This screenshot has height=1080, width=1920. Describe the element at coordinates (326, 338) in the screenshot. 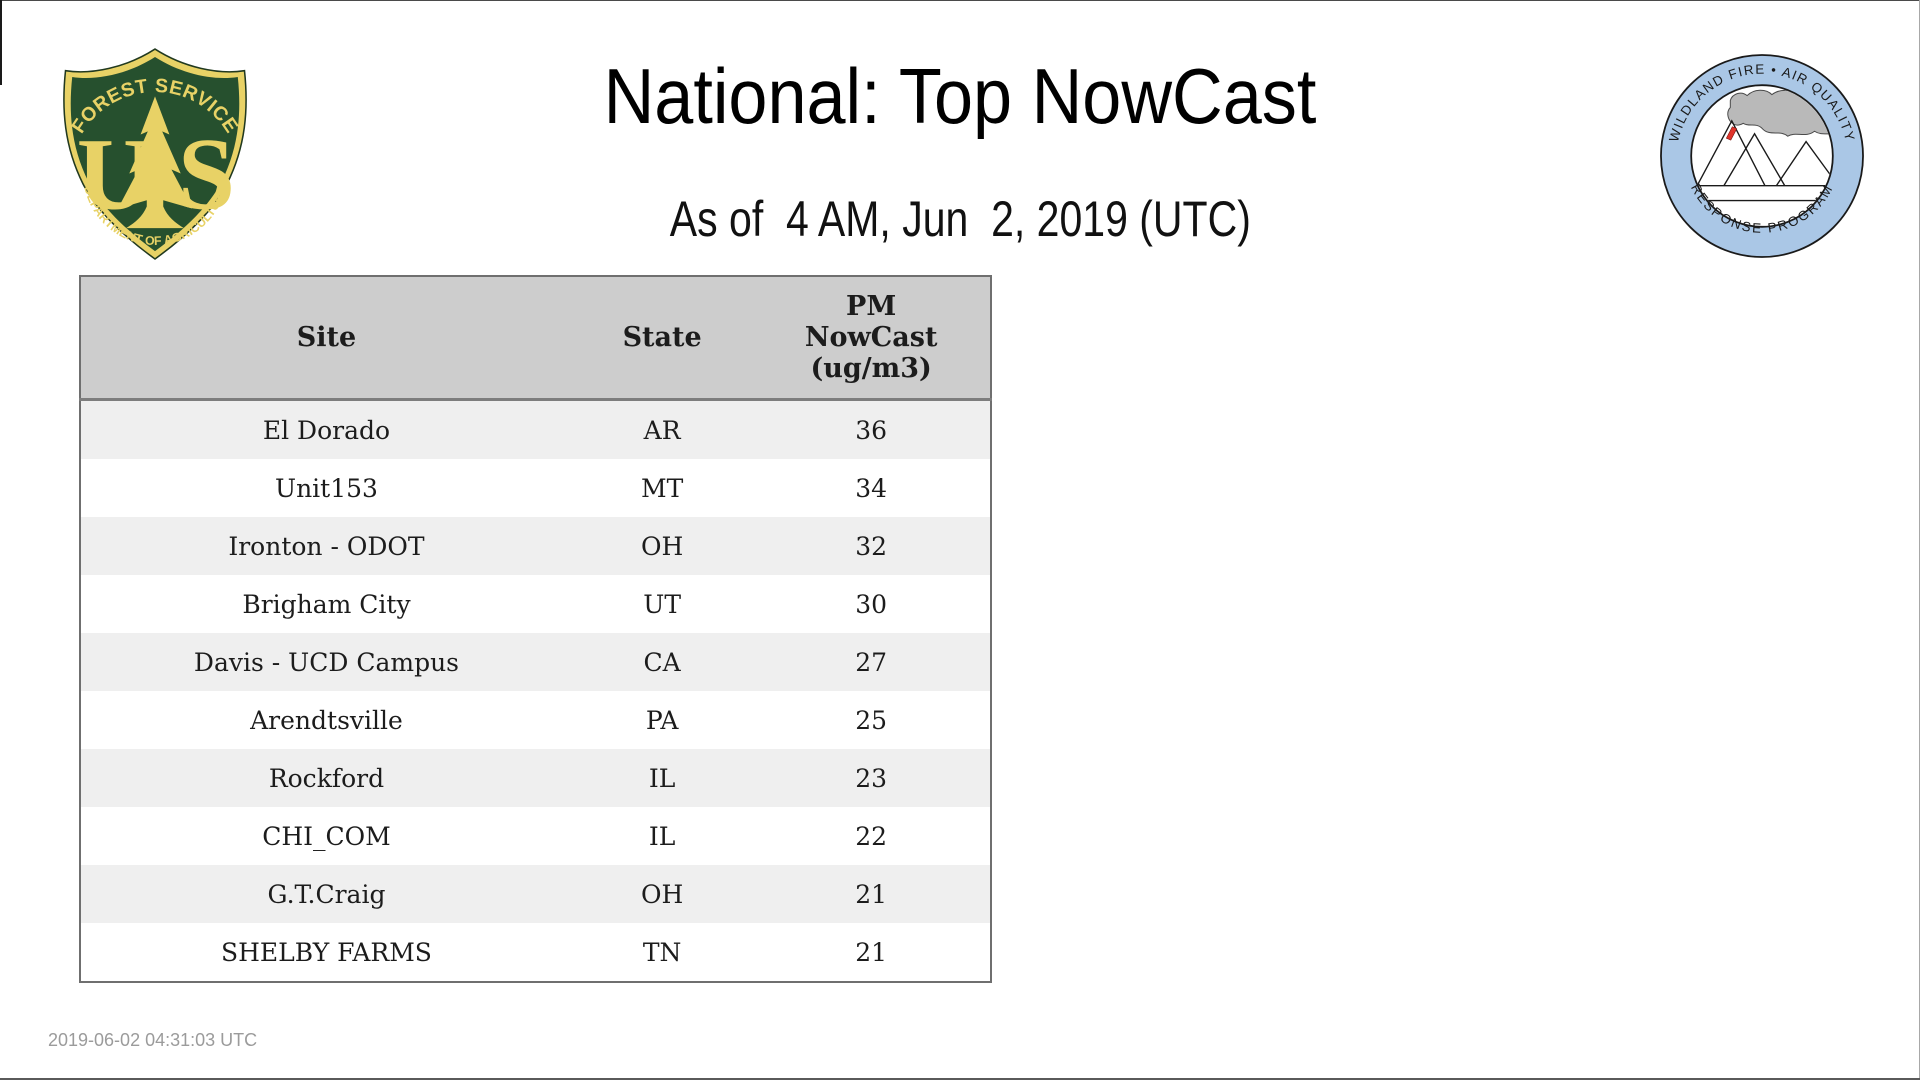

I see `col-header-site: Site` at that location.